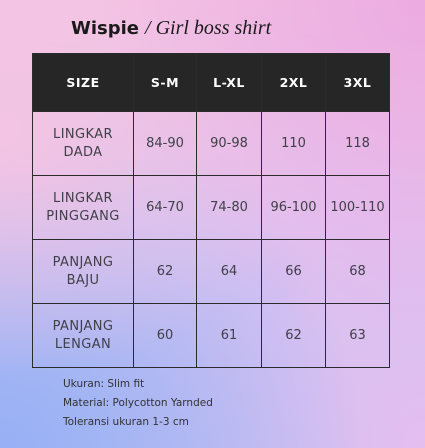  I want to click on table-cell: 66, so click(293, 271).